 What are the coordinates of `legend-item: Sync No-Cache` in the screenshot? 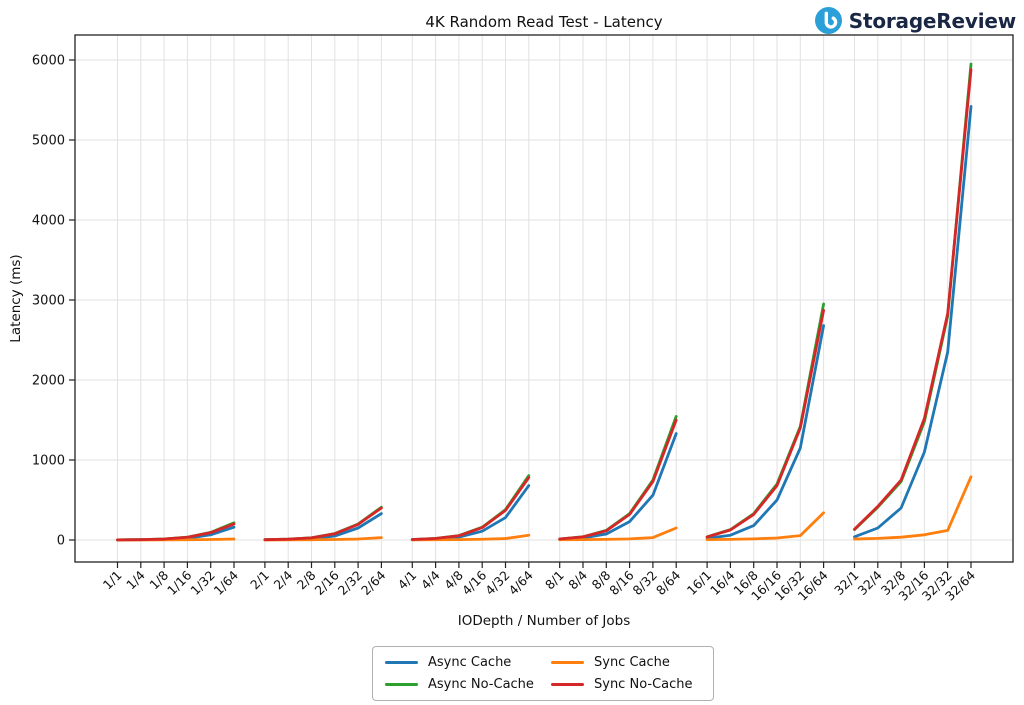 It's located at (626, 684).